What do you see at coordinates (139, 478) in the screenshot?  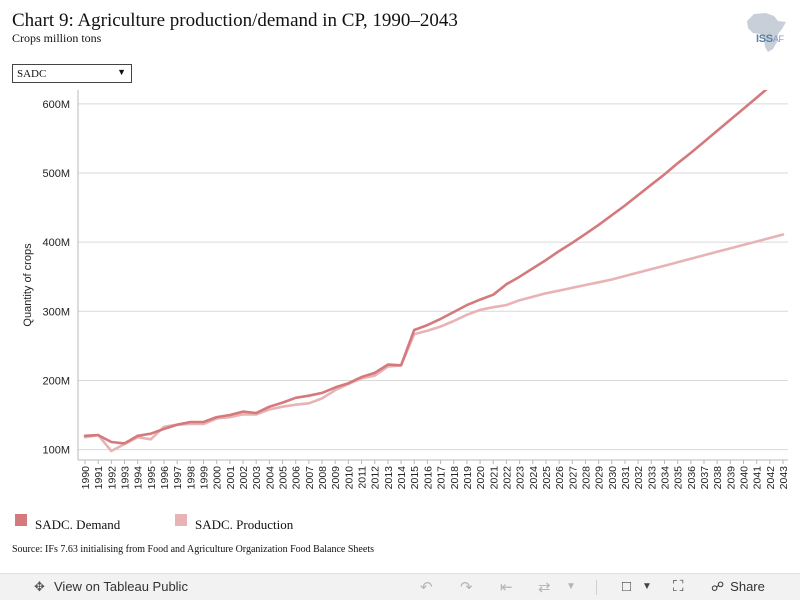 I see `x-tick-label: 1994` at bounding box center [139, 478].